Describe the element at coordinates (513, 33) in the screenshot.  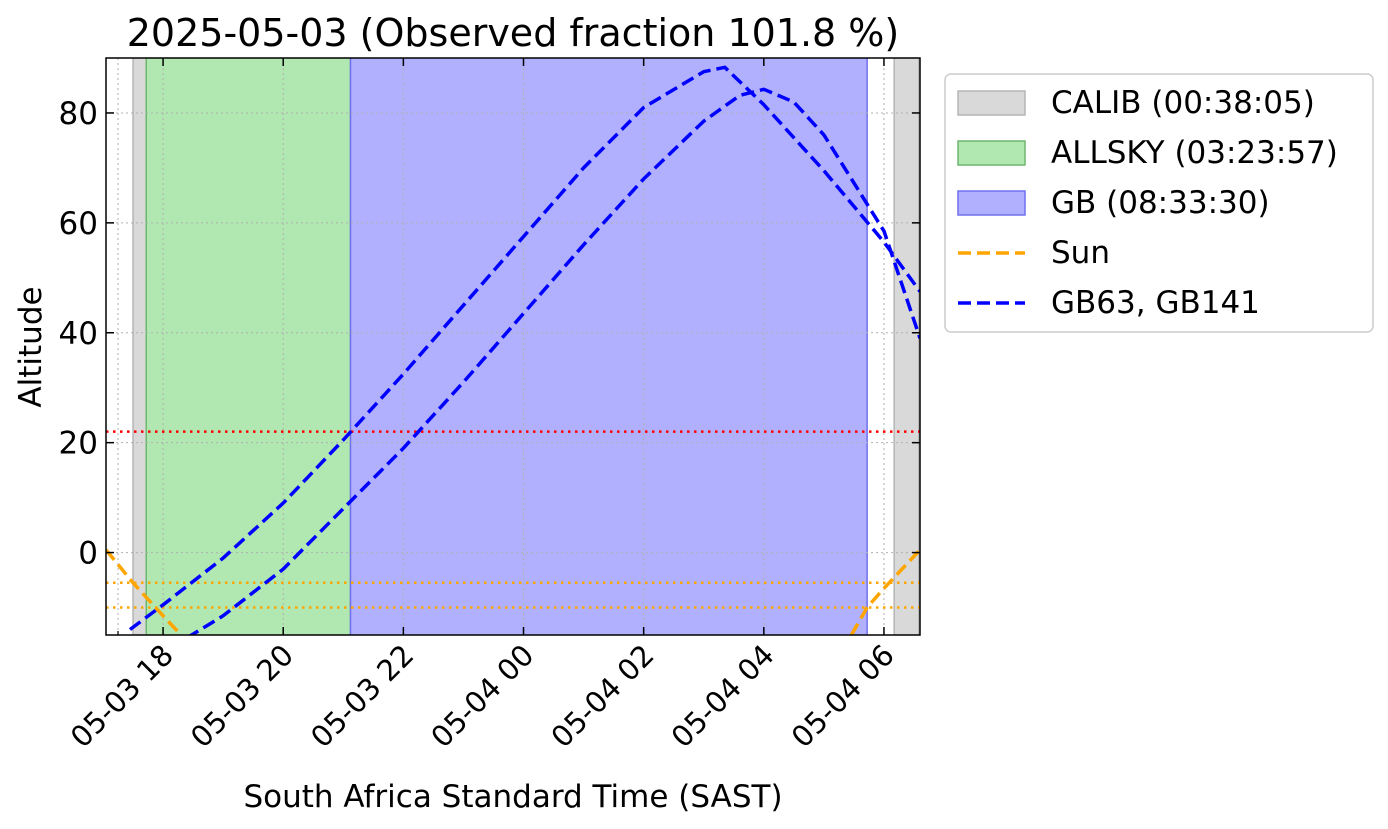
I see `chart-title: 2025-05-03 (Observed fraction 101.8 %)` at that location.